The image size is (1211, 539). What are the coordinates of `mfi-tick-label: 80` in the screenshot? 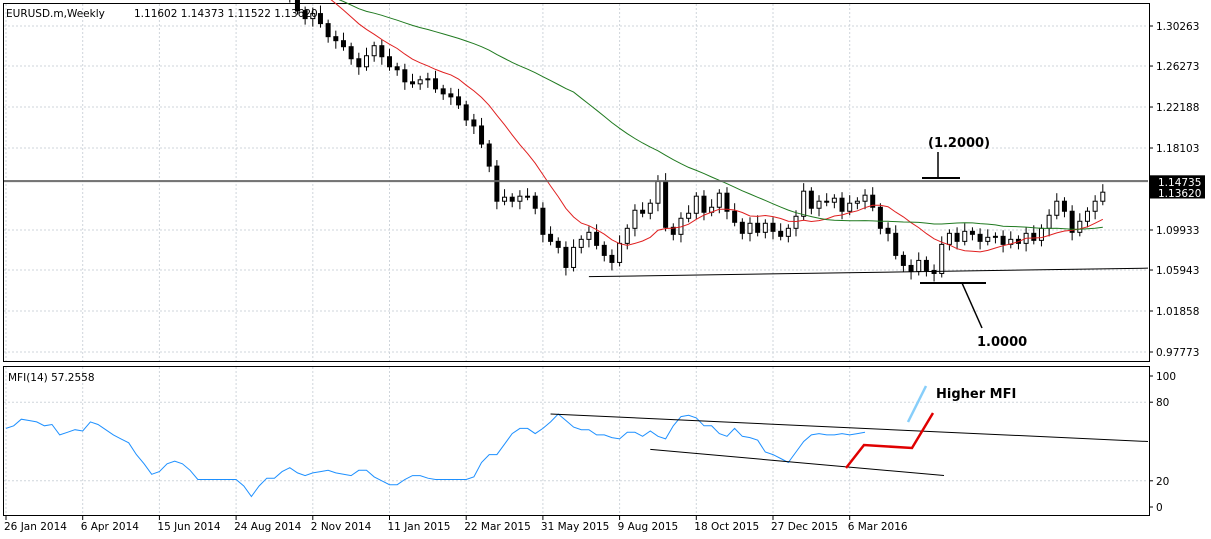 It's located at (1162, 403).